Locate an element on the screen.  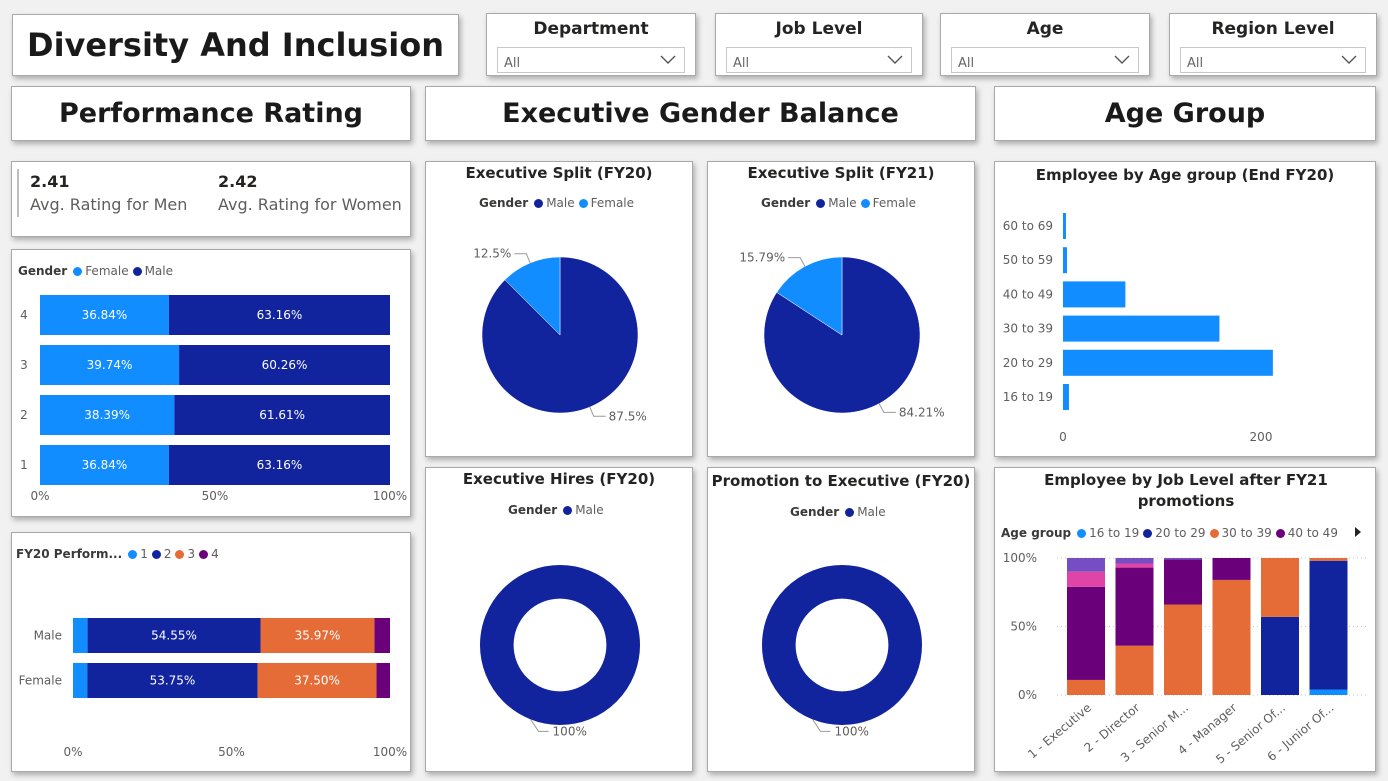
data-label: 37.50% is located at coordinates (317, 681).